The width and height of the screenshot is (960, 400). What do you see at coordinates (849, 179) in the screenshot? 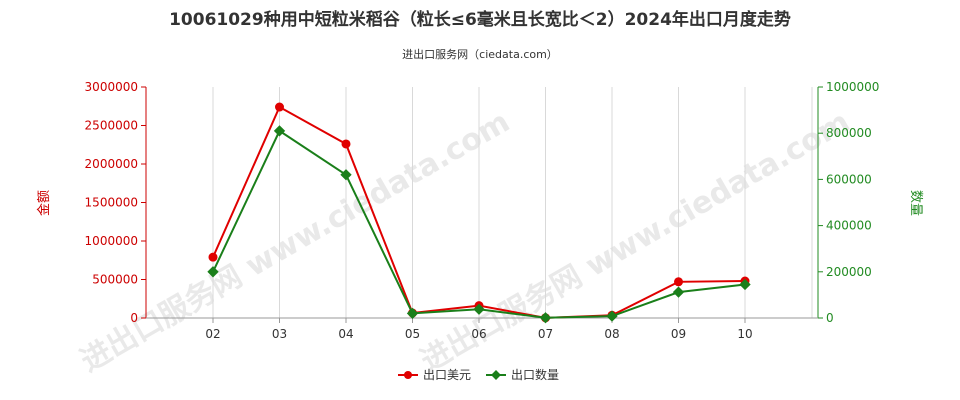
I see `right-tick-label: 600000` at bounding box center [849, 179].